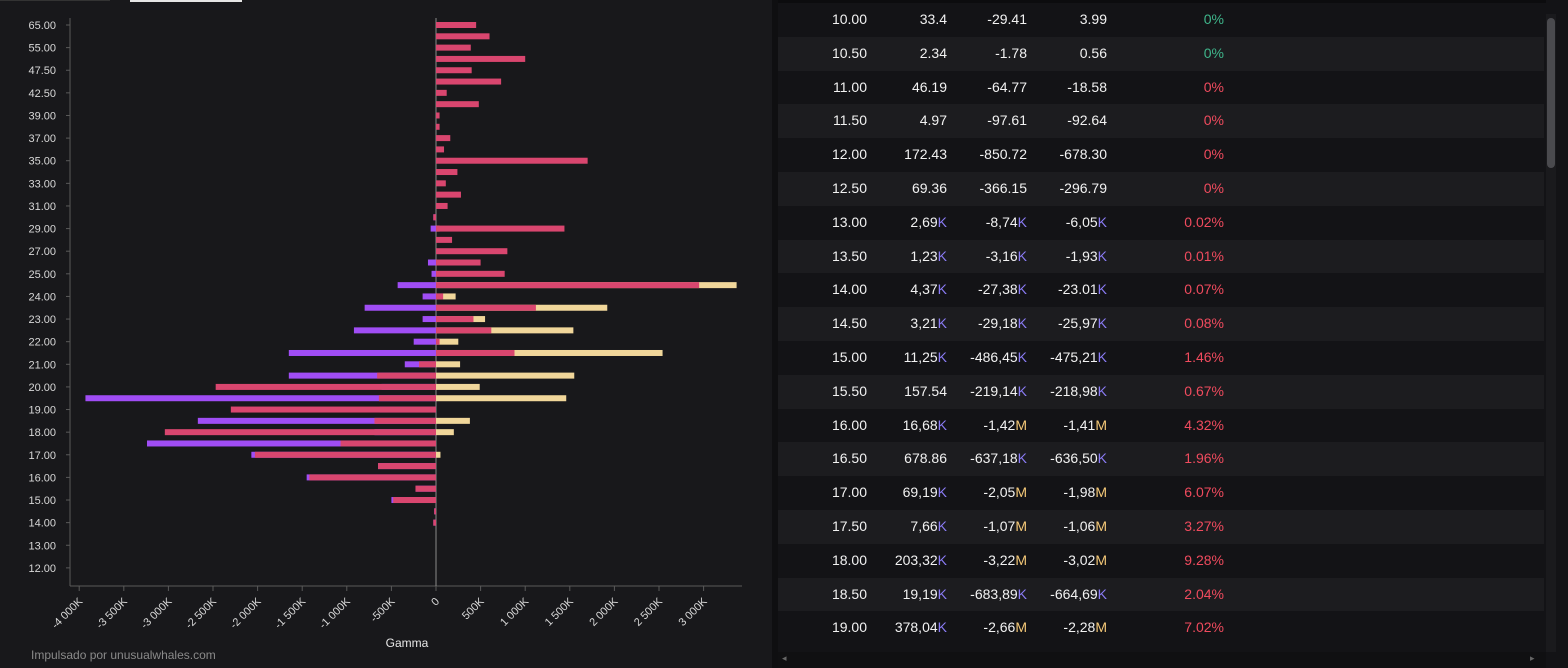 This screenshot has height=668, width=1568. I want to click on table-row: 11.50 4.97 -97.61 -92.64 0%, so click(1161, 121).